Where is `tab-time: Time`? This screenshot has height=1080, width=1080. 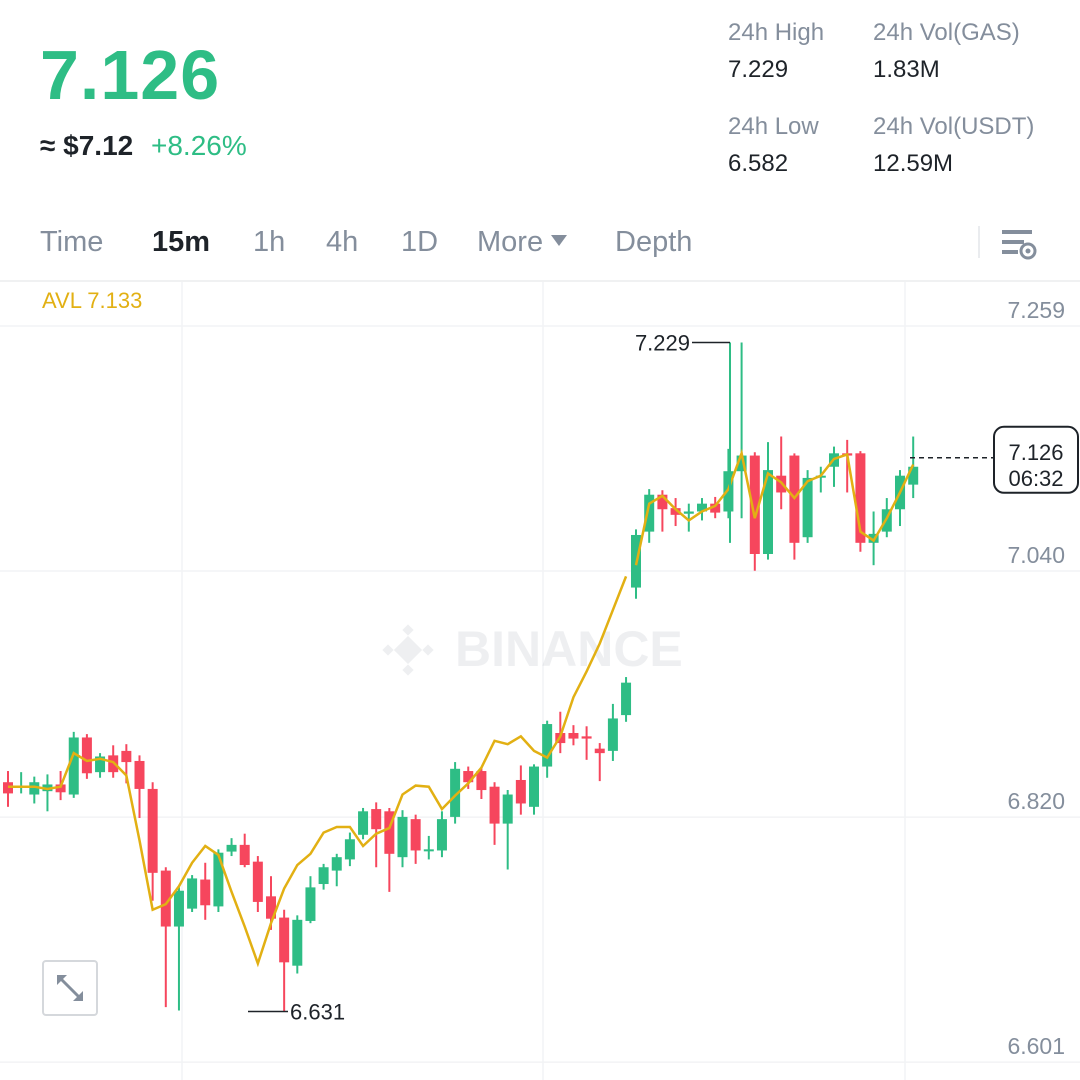
tab-time: Time is located at coordinates (72, 242).